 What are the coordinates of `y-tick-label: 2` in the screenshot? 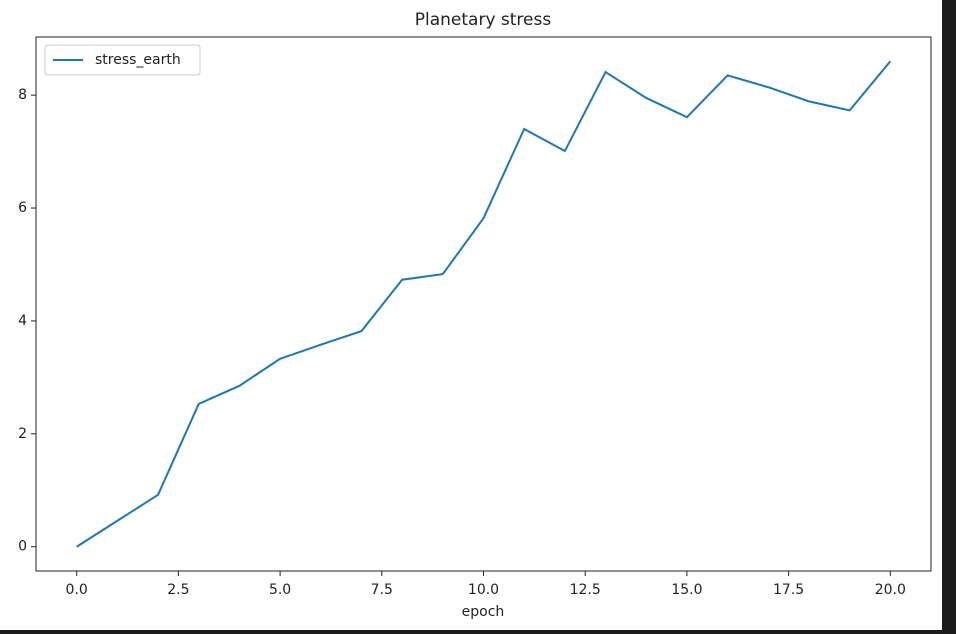 It's located at (22, 434).